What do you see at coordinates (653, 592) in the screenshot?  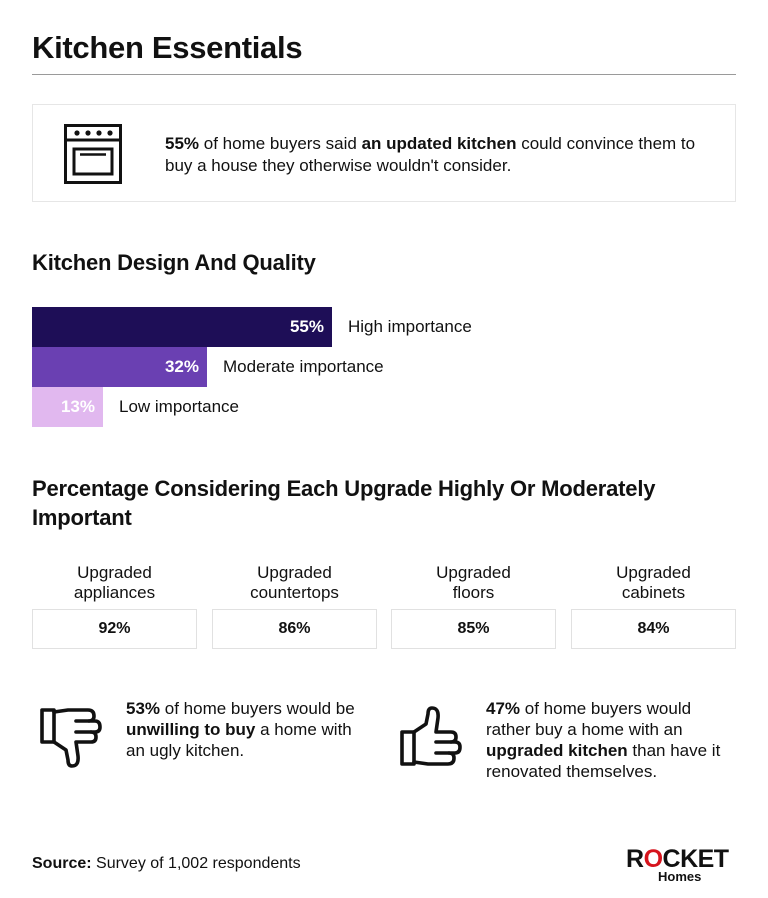 I see `upgrade-label-line-2: cabinets` at bounding box center [653, 592].